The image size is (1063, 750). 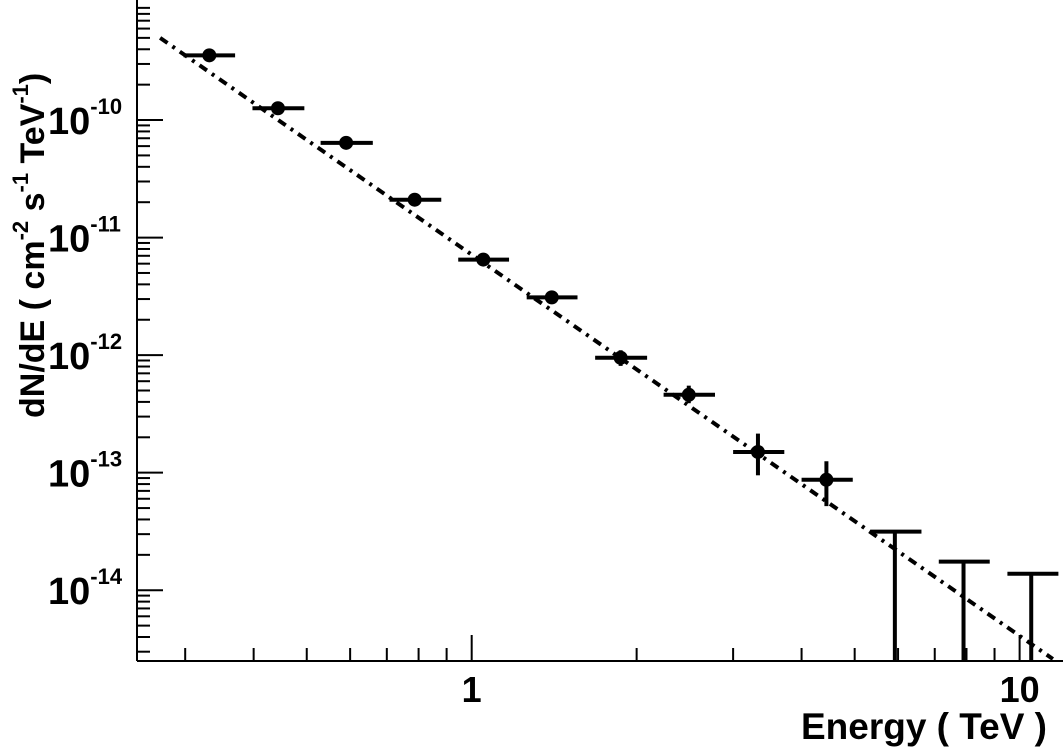 What do you see at coordinates (33, 138) in the screenshot?
I see `y-title-mid2: TeV` at bounding box center [33, 138].